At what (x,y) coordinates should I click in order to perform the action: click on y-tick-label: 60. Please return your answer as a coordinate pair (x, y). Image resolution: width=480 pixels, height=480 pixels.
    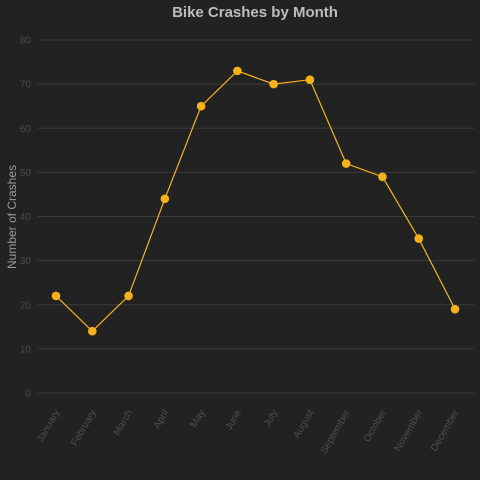
    Looking at the image, I should click on (26, 129).